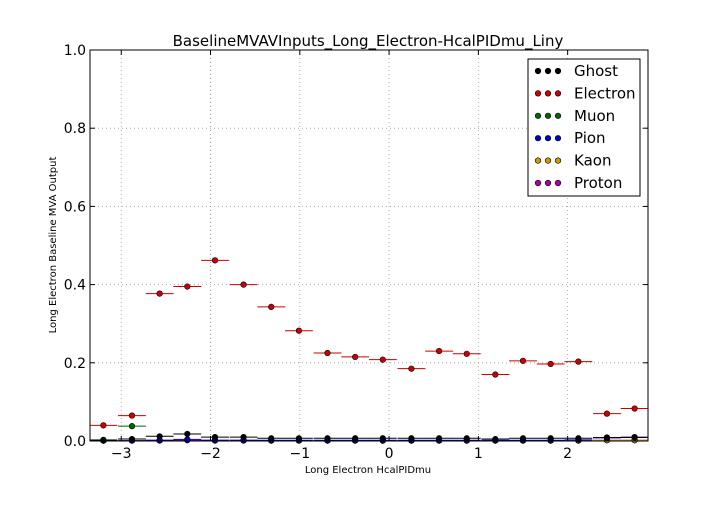 This screenshot has height=508, width=720. Describe the element at coordinates (590, 138) in the screenshot. I see `legend-label: Pion` at that location.